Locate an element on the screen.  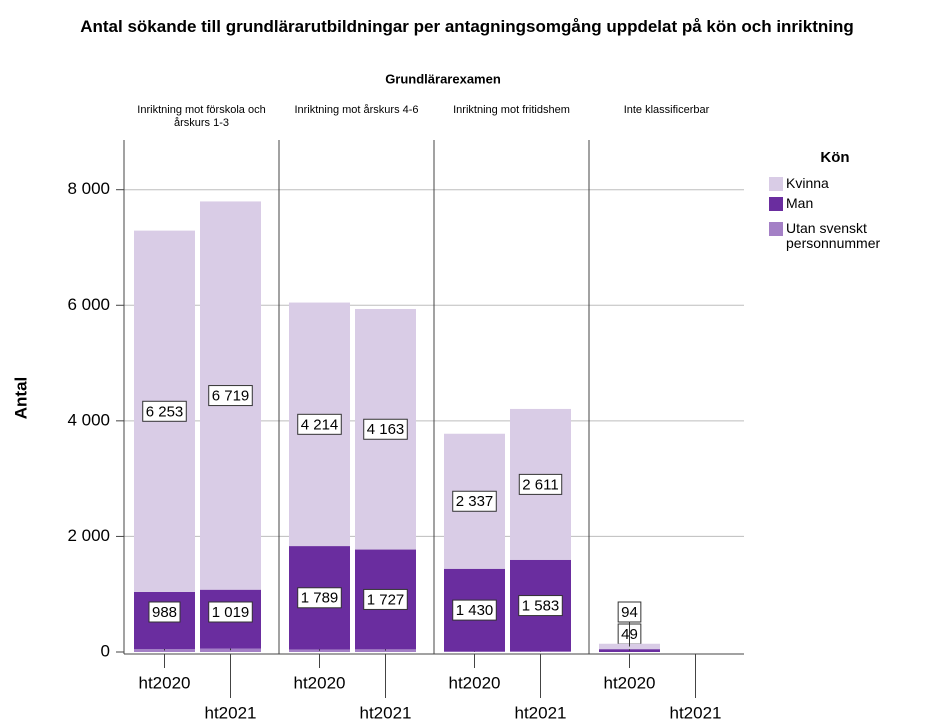
panel-title: Inriktning mot årskurs 4-6 is located at coordinates (356, 110).